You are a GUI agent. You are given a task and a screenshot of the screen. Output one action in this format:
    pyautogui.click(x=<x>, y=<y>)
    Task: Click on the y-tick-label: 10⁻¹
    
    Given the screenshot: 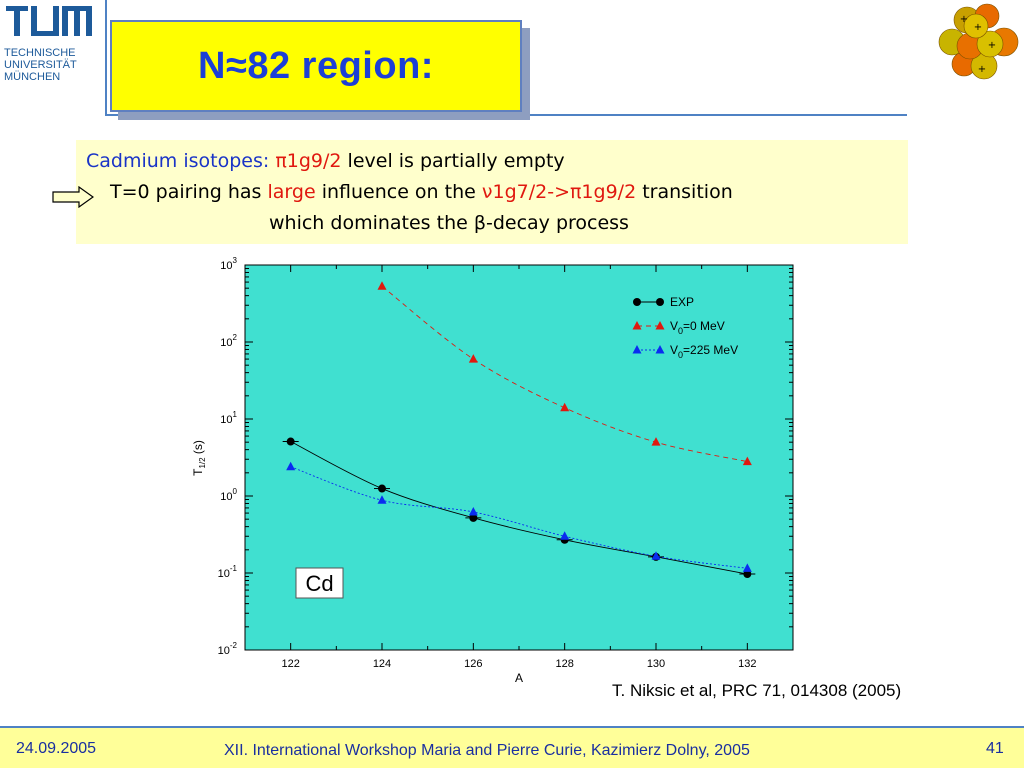 What is the action you would take?
    pyautogui.click(x=228, y=572)
    